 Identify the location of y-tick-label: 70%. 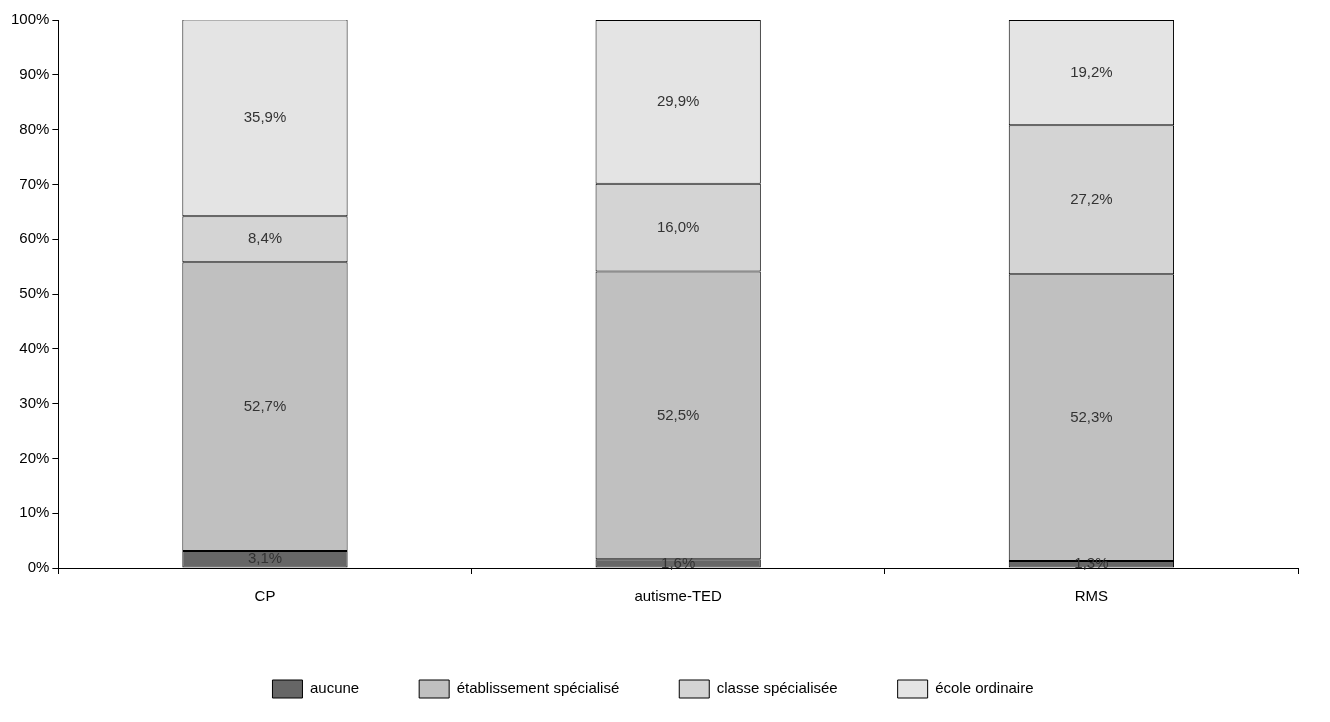
(34, 183).